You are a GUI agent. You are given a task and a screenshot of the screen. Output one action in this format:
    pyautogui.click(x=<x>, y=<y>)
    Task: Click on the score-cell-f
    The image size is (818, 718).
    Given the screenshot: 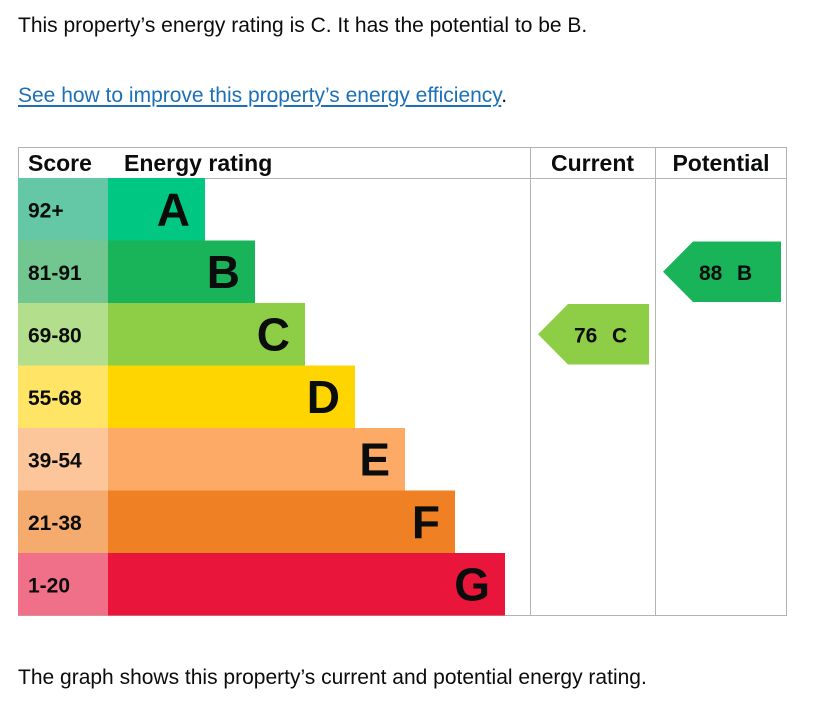 What is the action you would take?
    pyautogui.click(x=63, y=521)
    